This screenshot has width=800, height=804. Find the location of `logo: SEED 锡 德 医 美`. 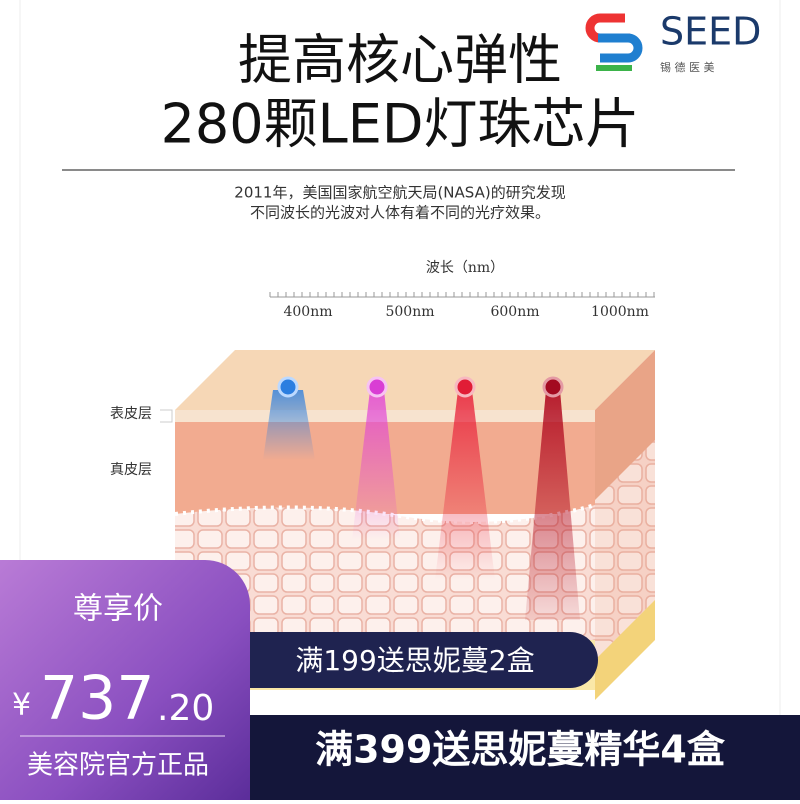

logo: SEED 锡 德 医 美 is located at coordinates (673, 42).